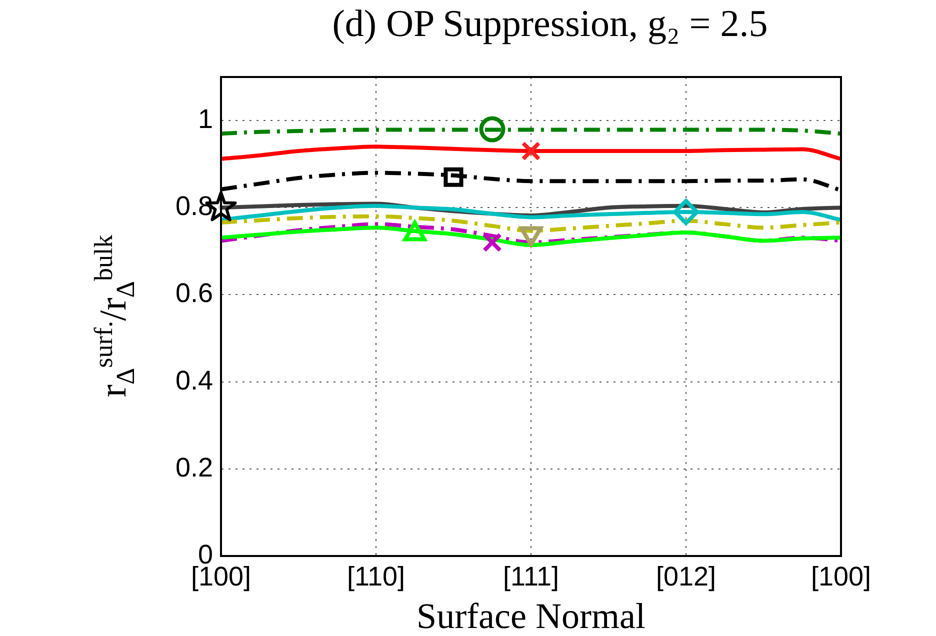 This screenshot has width=936, height=636. I want to click on x-tick-label: [110], so click(376, 577).